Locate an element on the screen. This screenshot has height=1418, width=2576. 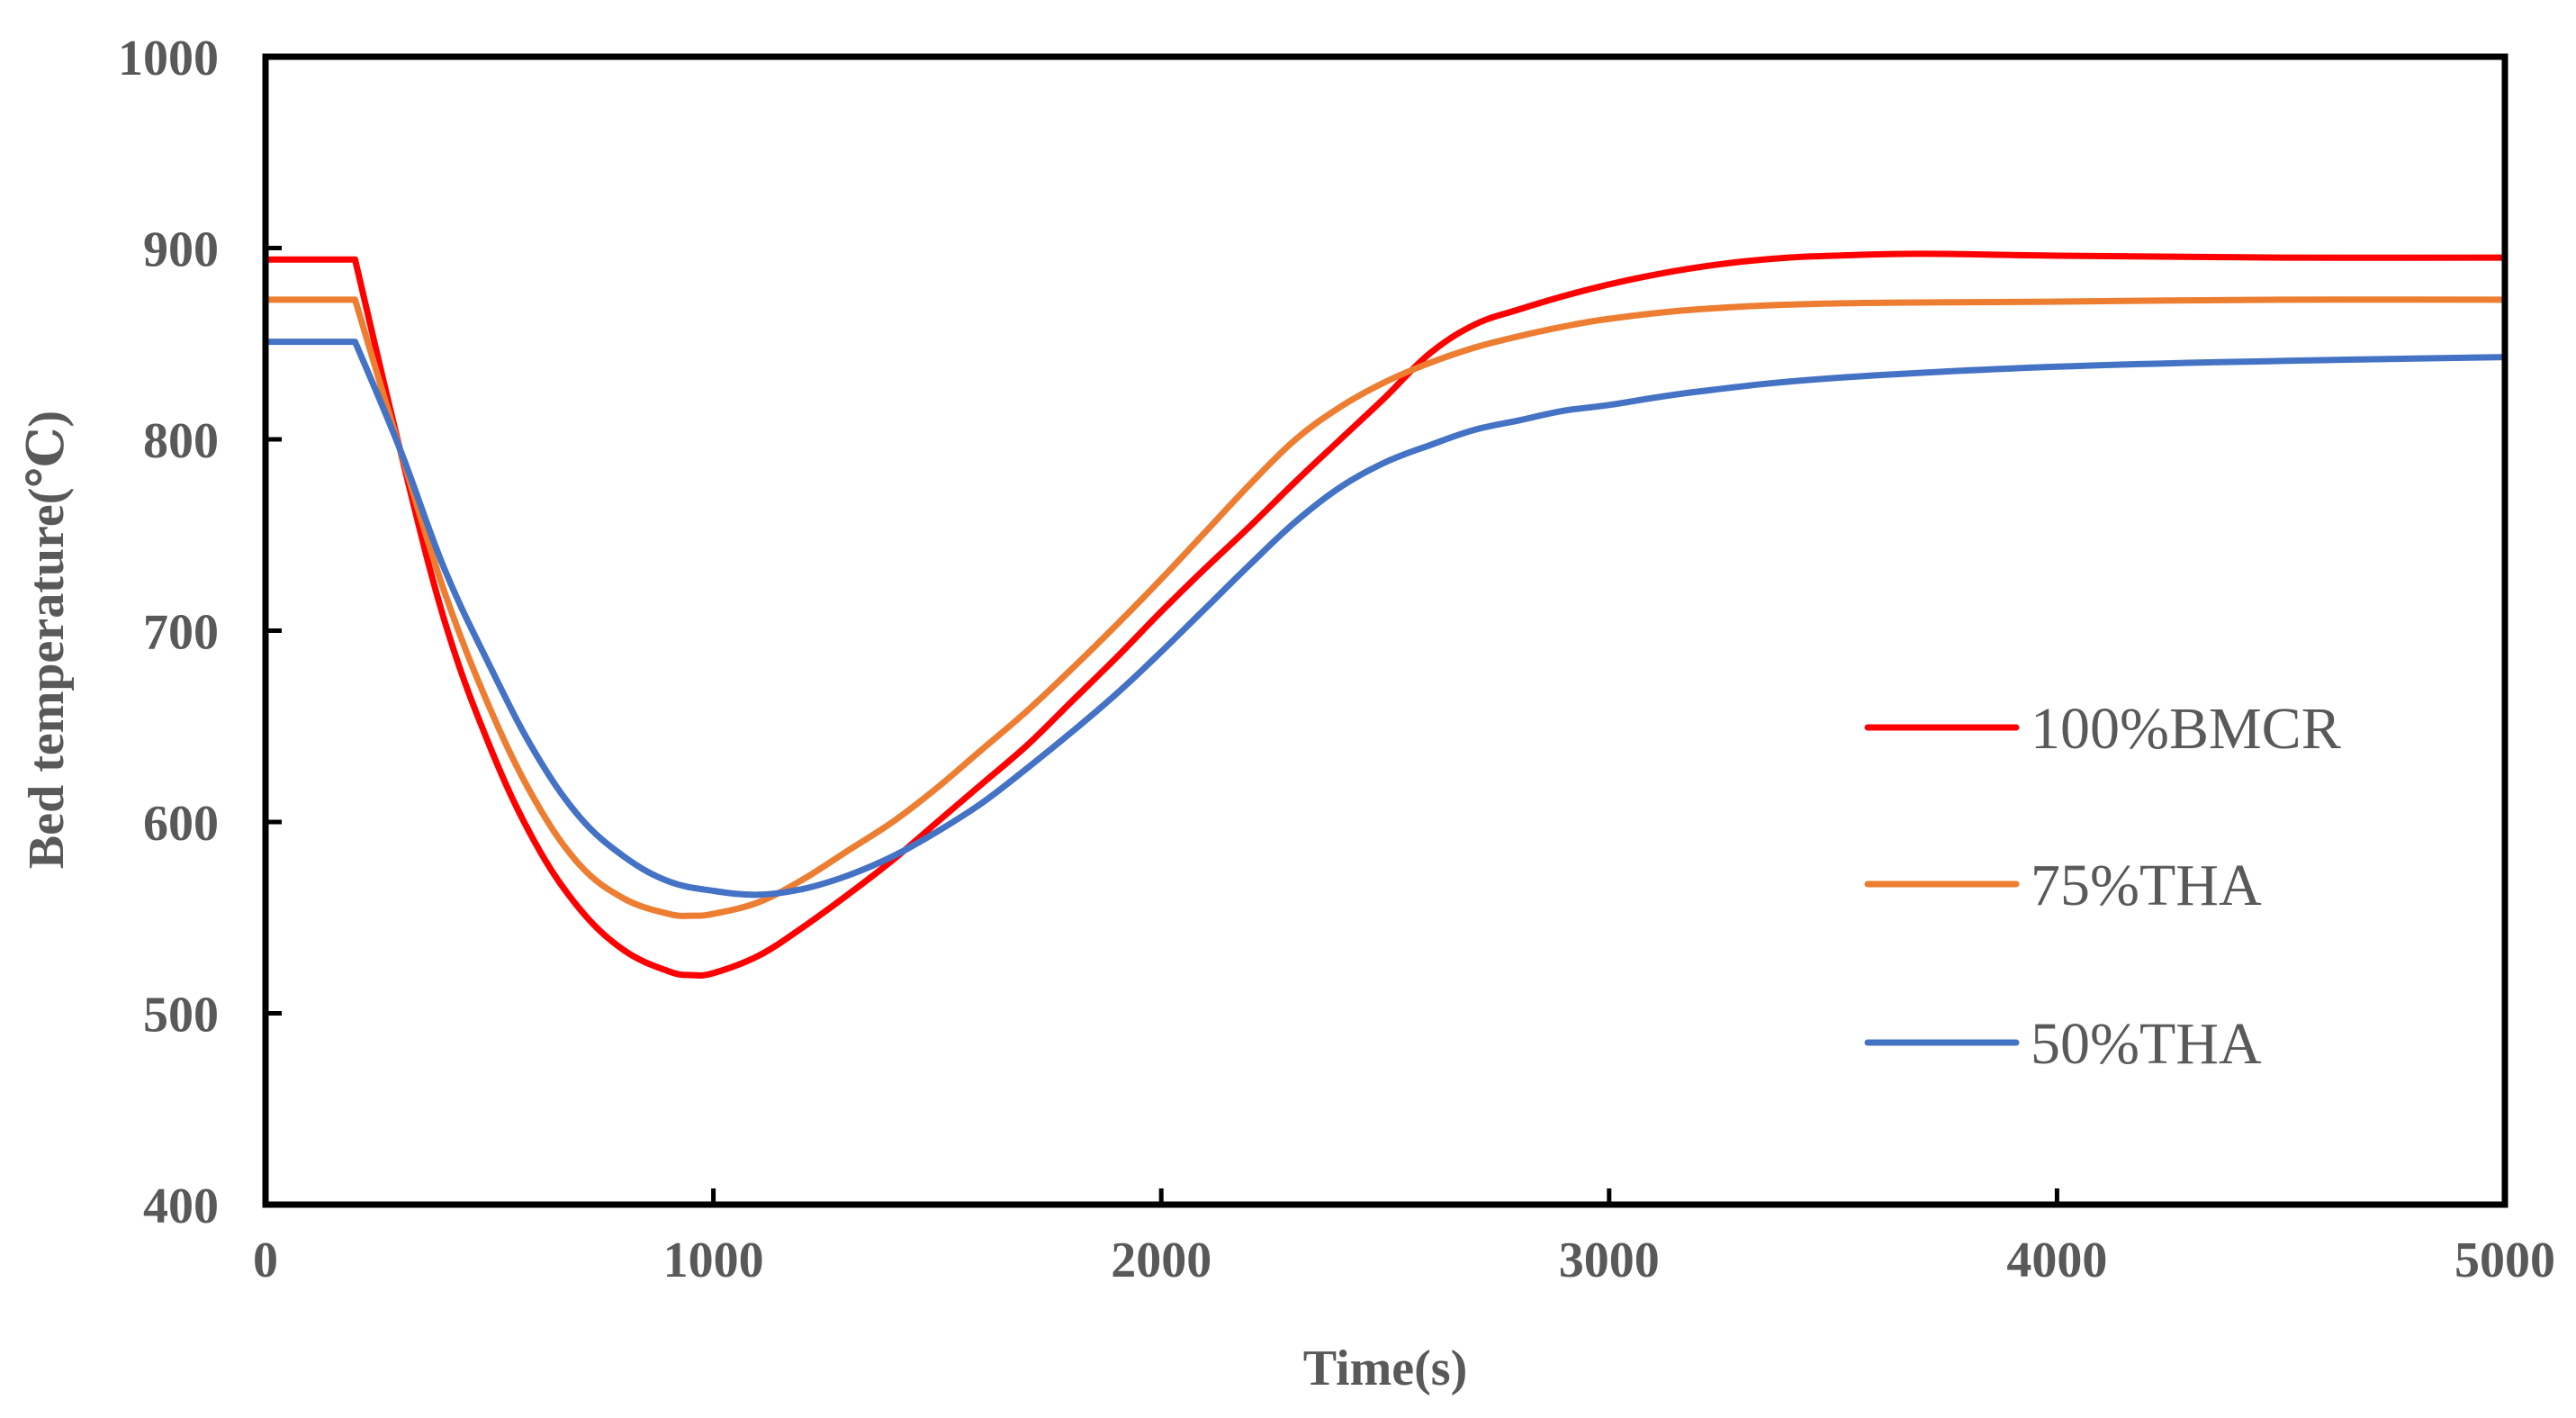
x-tick-label: 2000 is located at coordinates (1161, 1260).